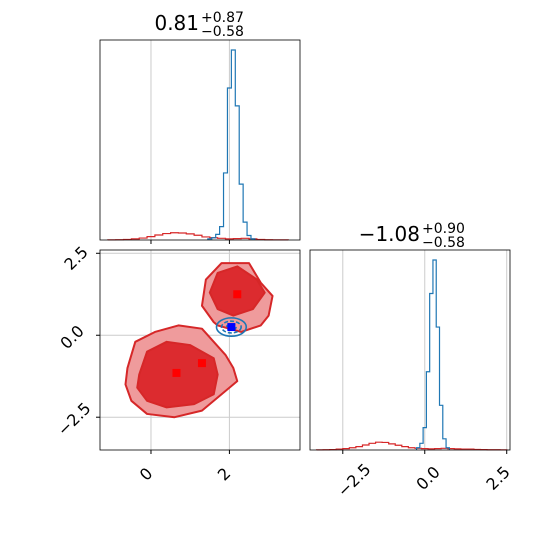  What do you see at coordinates (190, 242) in the screenshot?
I see `hist1-ticks` at bounding box center [190, 242].